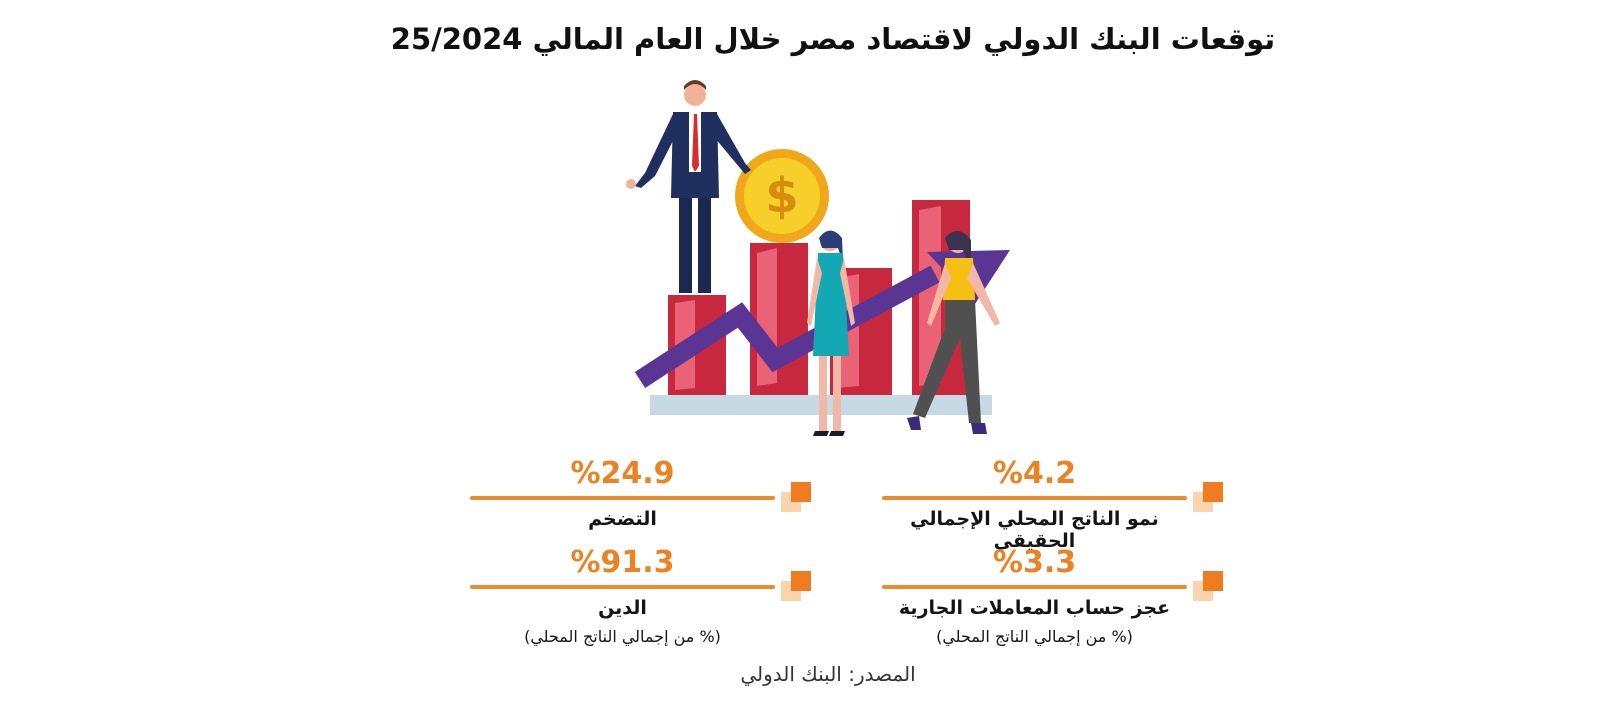  Describe the element at coordinates (622, 473) in the screenshot. I see `stat-value: %24.9` at that location.